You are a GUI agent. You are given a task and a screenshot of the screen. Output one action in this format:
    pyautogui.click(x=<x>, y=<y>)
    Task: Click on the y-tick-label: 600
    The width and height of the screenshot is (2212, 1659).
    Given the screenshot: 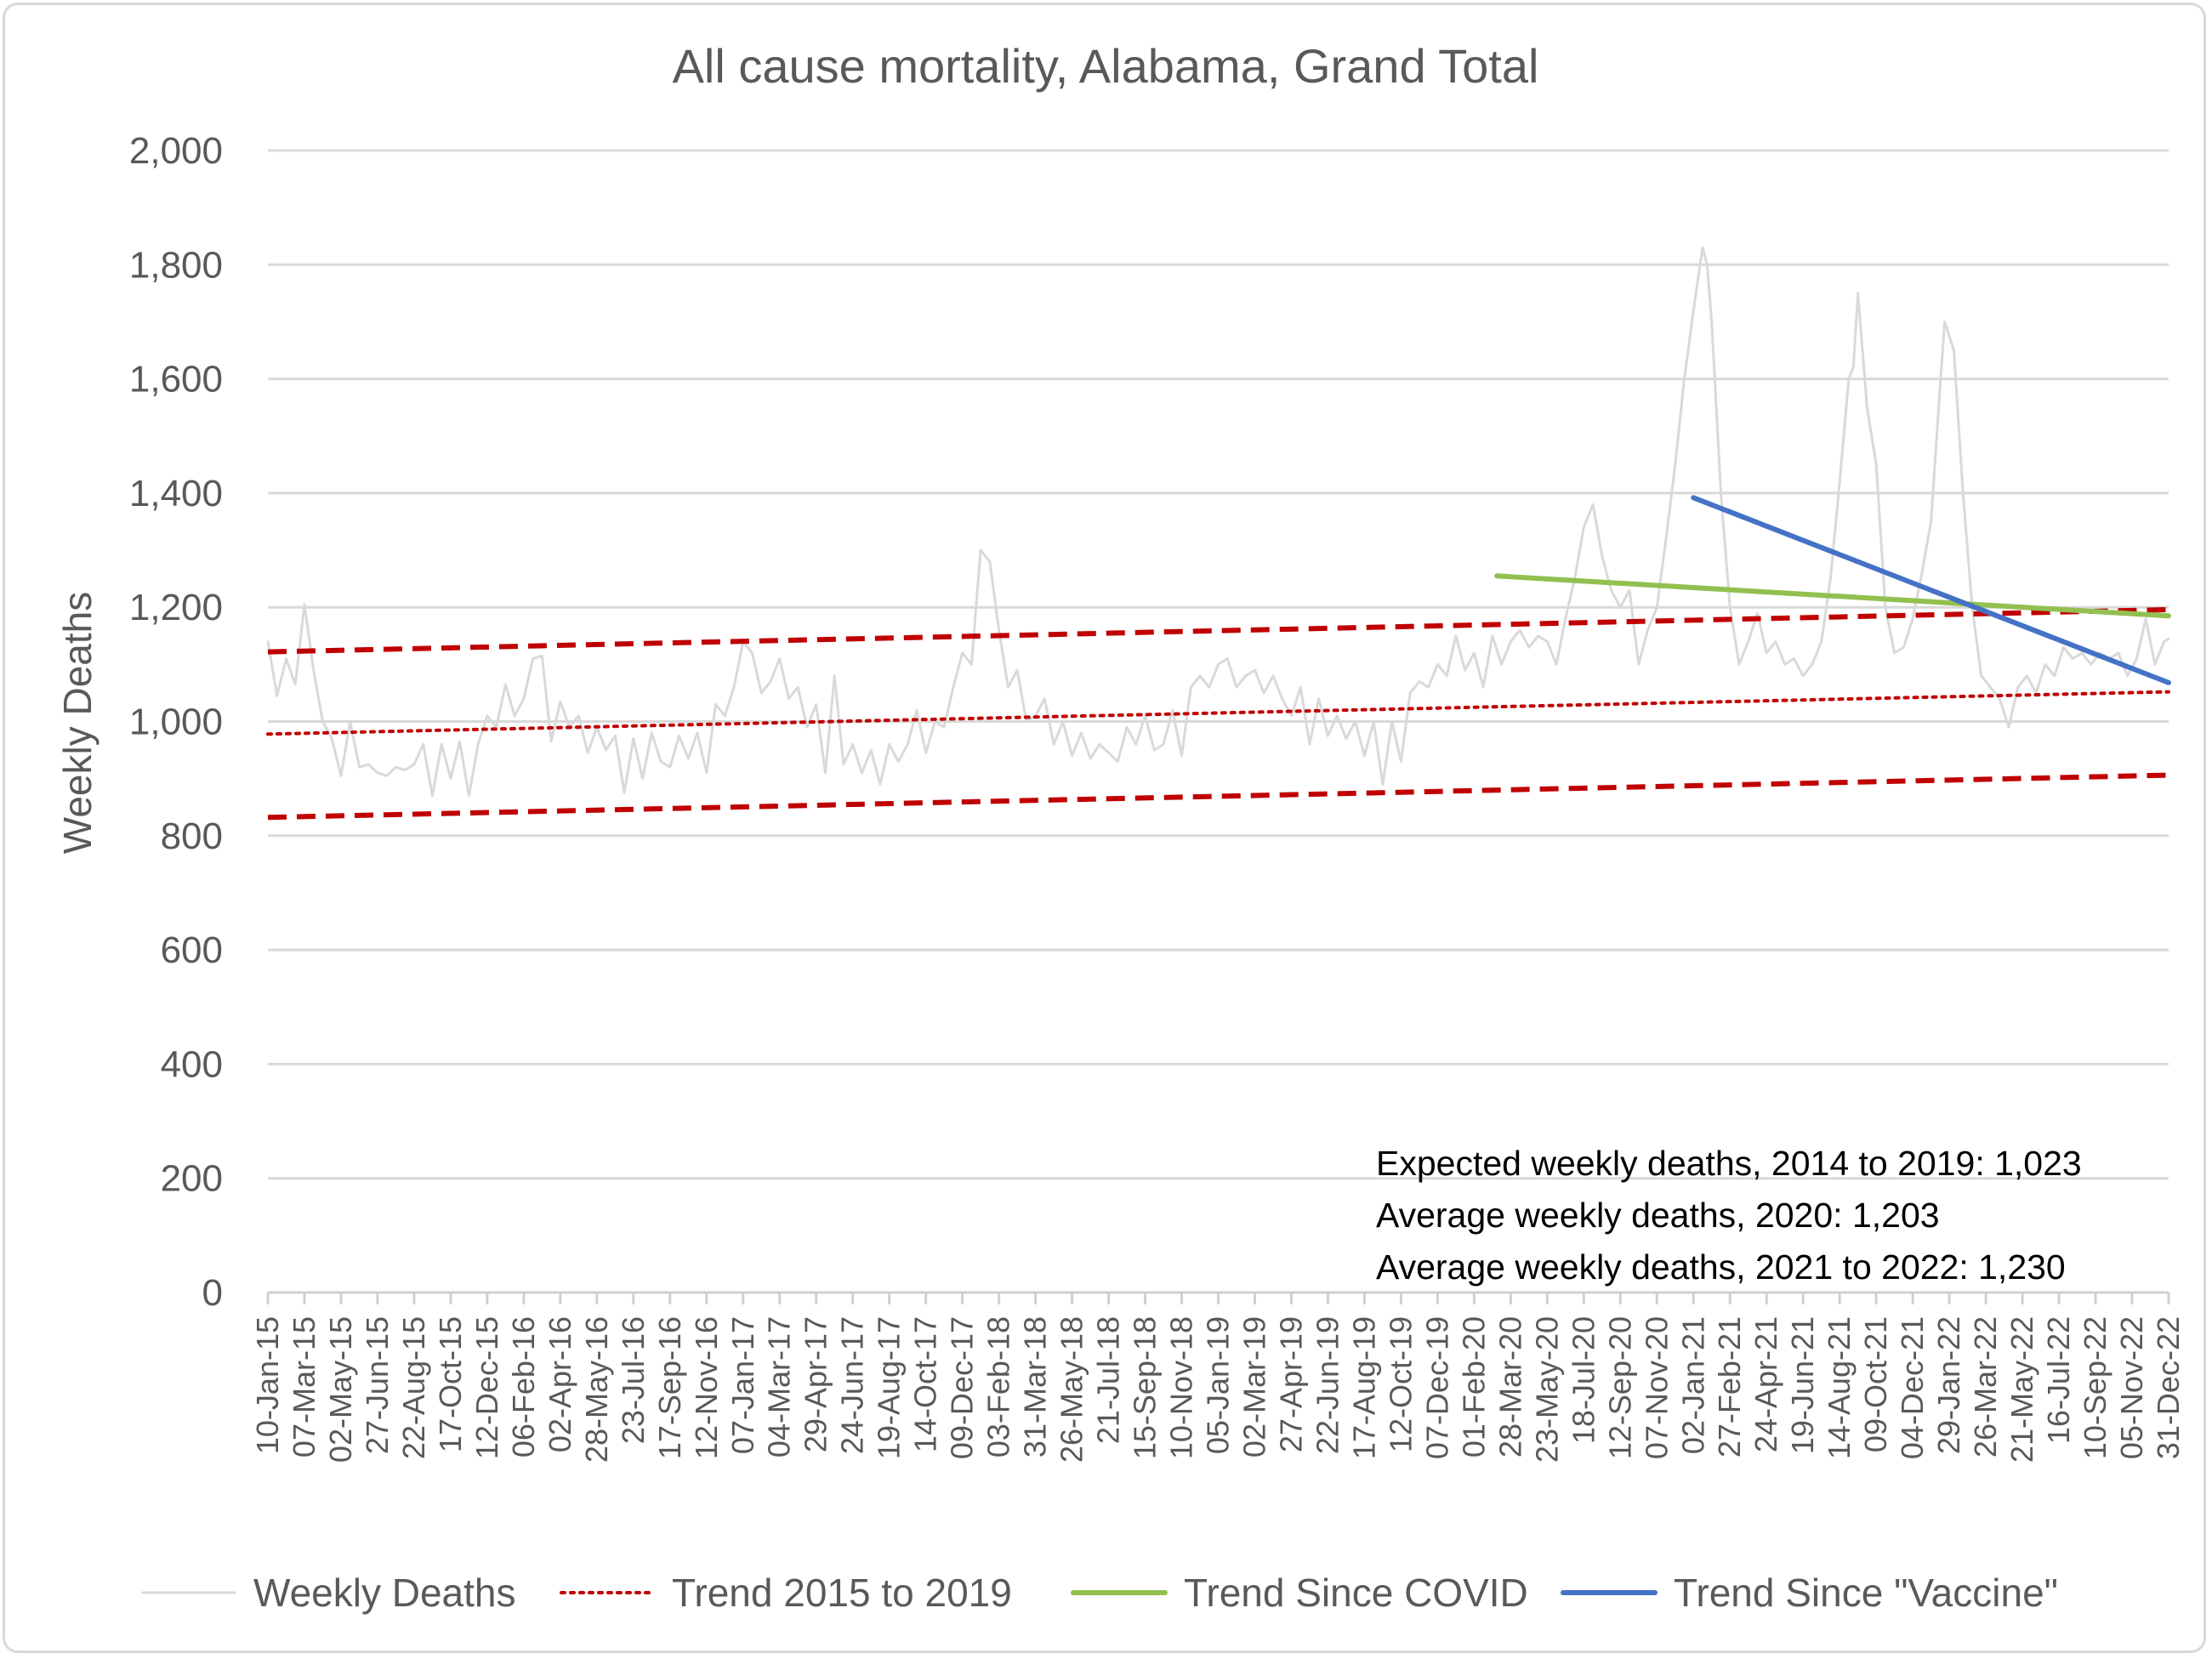 What is the action you would take?
    pyautogui.click(x=192, y=950)
    